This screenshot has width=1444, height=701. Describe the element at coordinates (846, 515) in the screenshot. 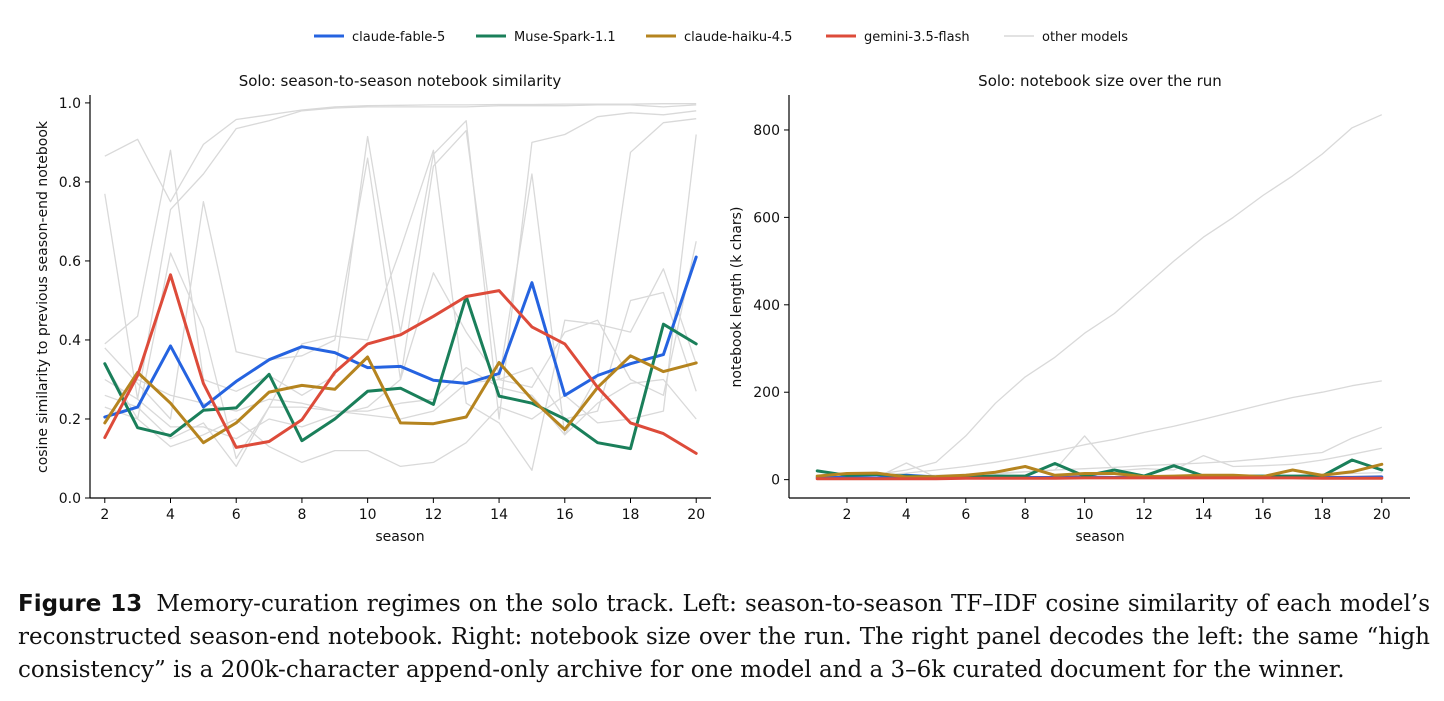

I see `right-x-tick-label-1: 2` at that location.